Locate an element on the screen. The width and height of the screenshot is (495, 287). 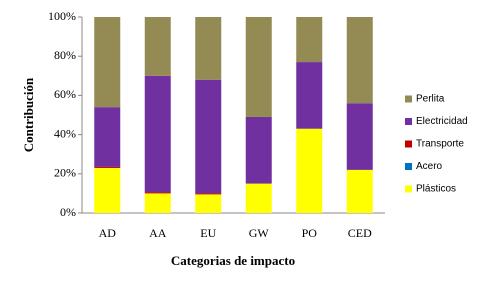
x-tick-label: CED is located at coordinates (360, 233).